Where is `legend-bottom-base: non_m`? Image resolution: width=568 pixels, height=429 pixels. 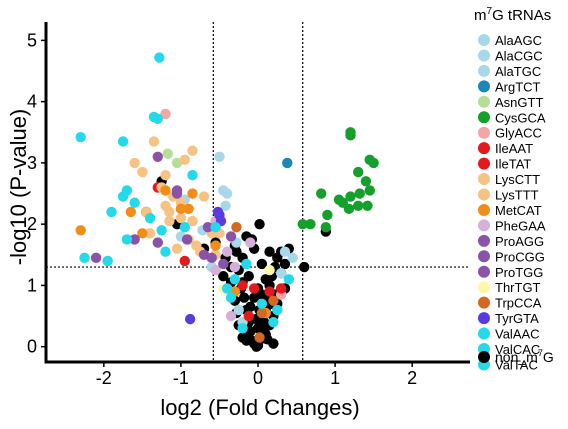
legend-bottom-base: non_m is located at coordinates (516, 357).